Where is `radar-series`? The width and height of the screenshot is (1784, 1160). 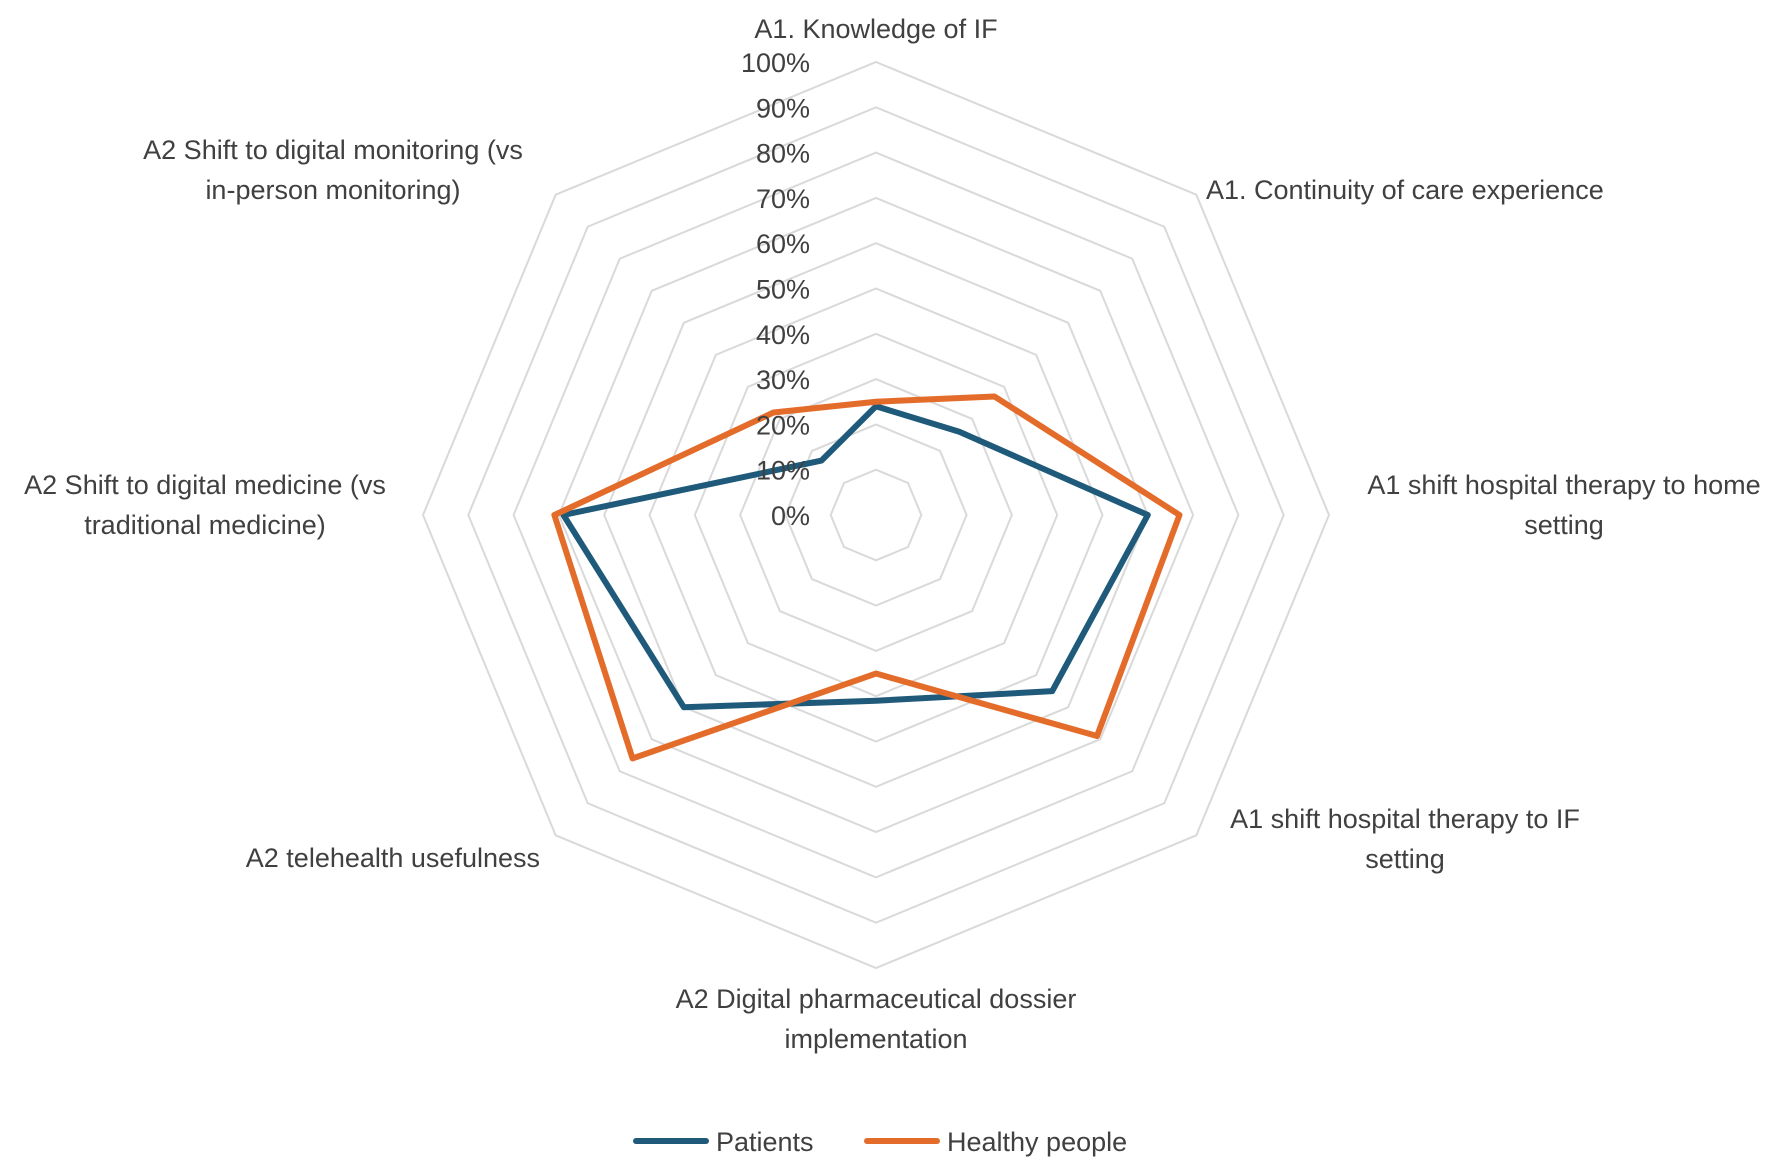
radar-series is located at coordinates (867, 577).